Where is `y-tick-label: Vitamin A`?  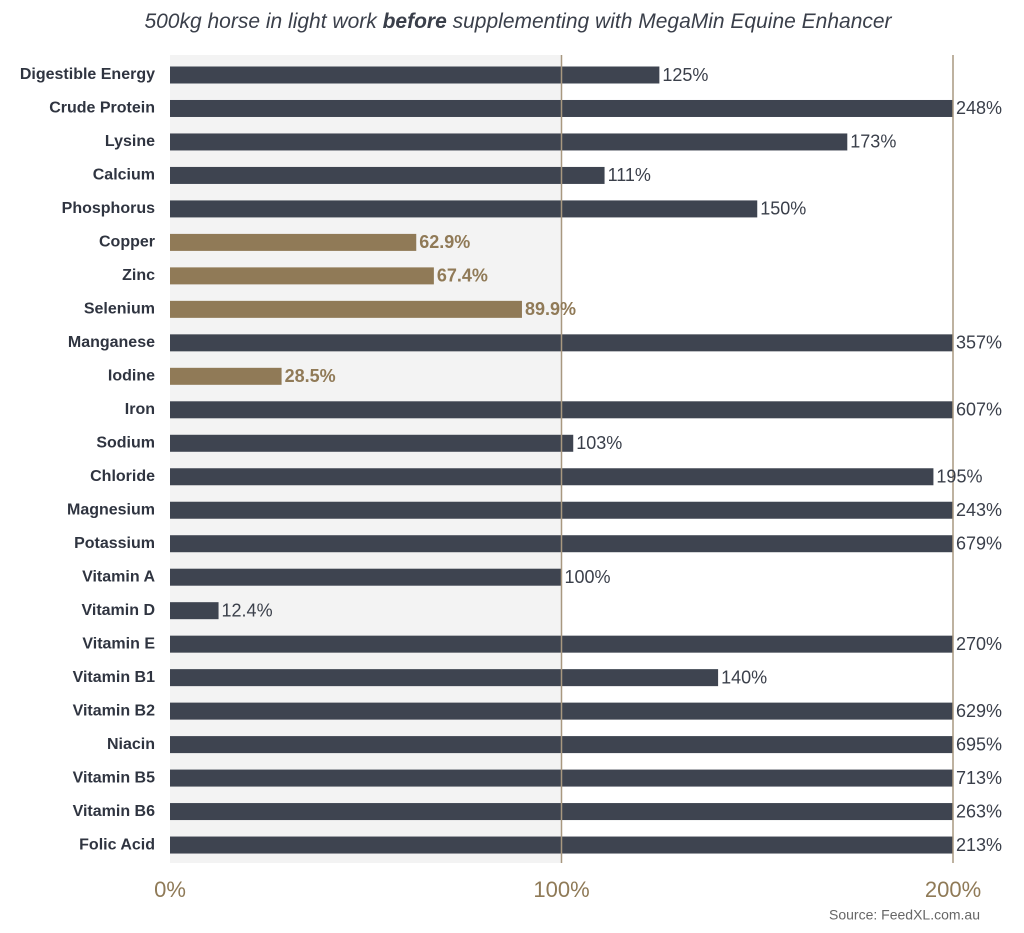
y-tick-label: Vitamin A is located at coordinates (118, 576).